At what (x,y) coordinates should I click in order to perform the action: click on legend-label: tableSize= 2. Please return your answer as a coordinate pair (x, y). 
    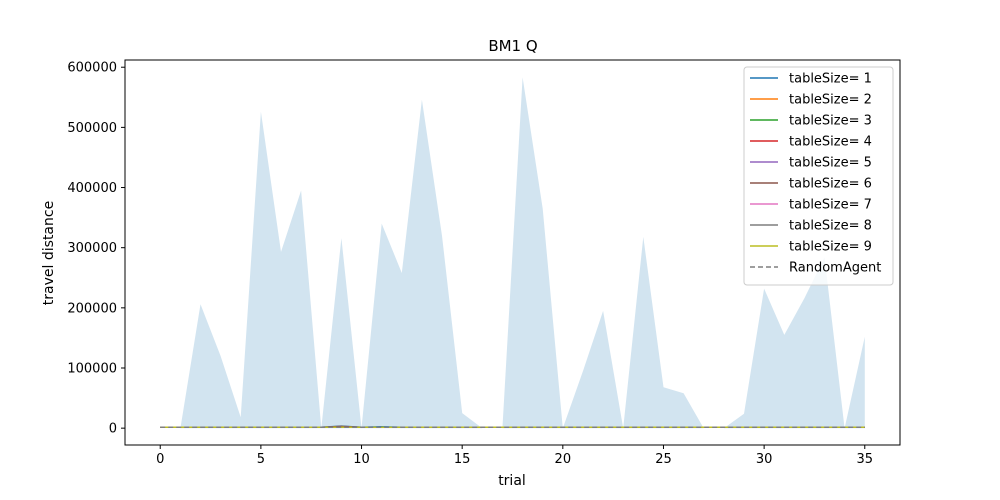
    Looking at the image, I should click on (830, 100).